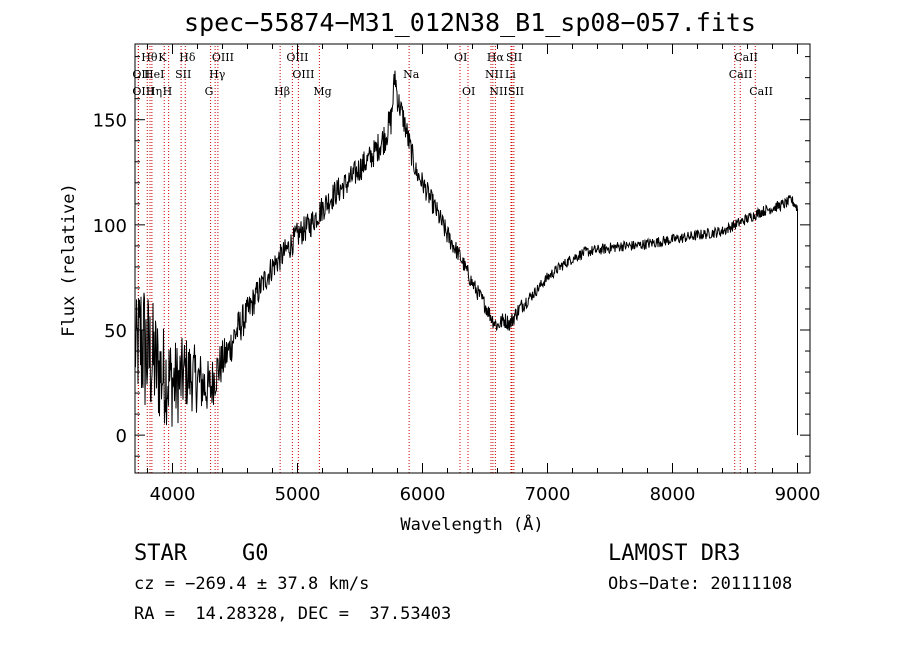 The width and height of the screenshot is (900, 649). I want to click on x-axis-label: Wavelength (Å), so click(471, 524).